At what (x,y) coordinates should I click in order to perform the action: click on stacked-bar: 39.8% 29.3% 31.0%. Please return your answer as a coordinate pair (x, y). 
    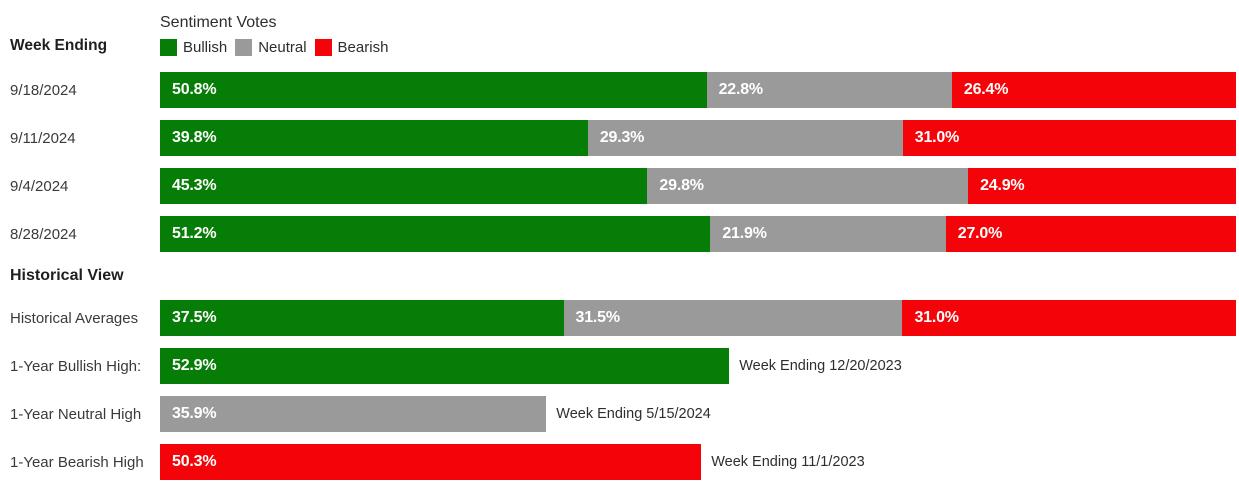
    Looking at the image, I should click on (698, 138).